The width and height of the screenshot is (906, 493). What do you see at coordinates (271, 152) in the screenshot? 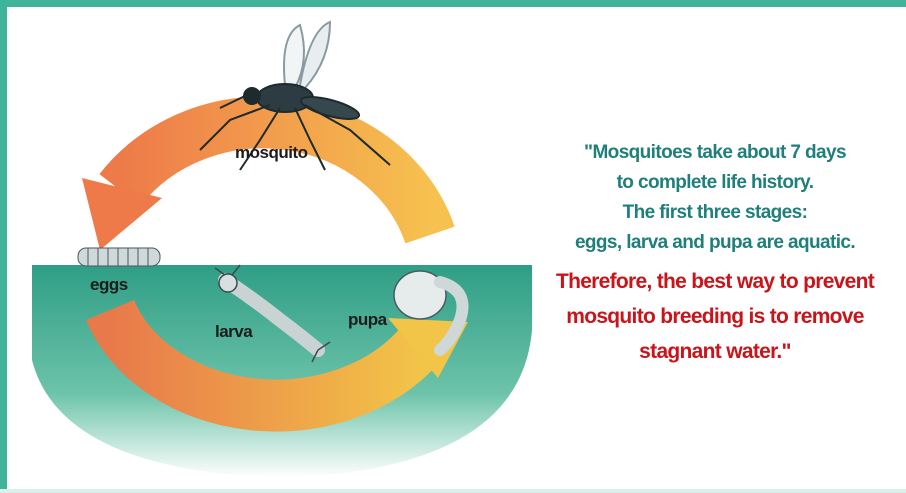
I see `stage-label: mosquito` at bounding box center [271, 152].